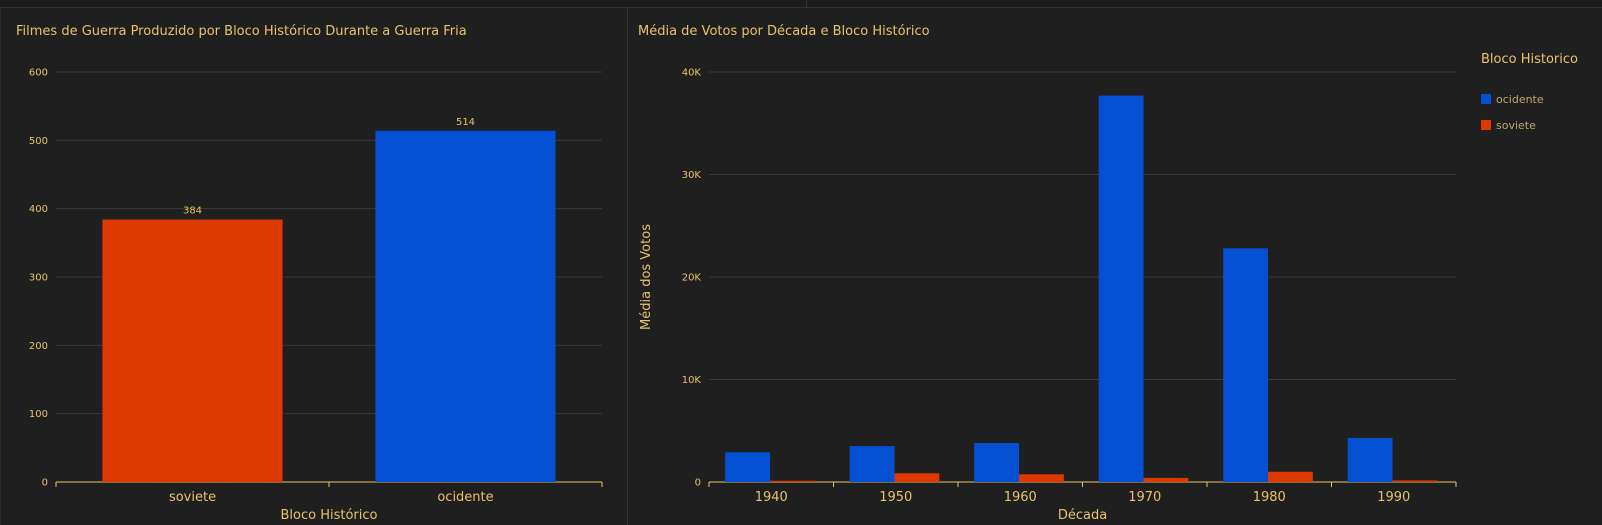 The width and height of the screenshot is (1602, 525). What do you see at coordinates (38, 414) in the screenshot?
I see `y-tick-label: 100` at bounding box center [38, 414].